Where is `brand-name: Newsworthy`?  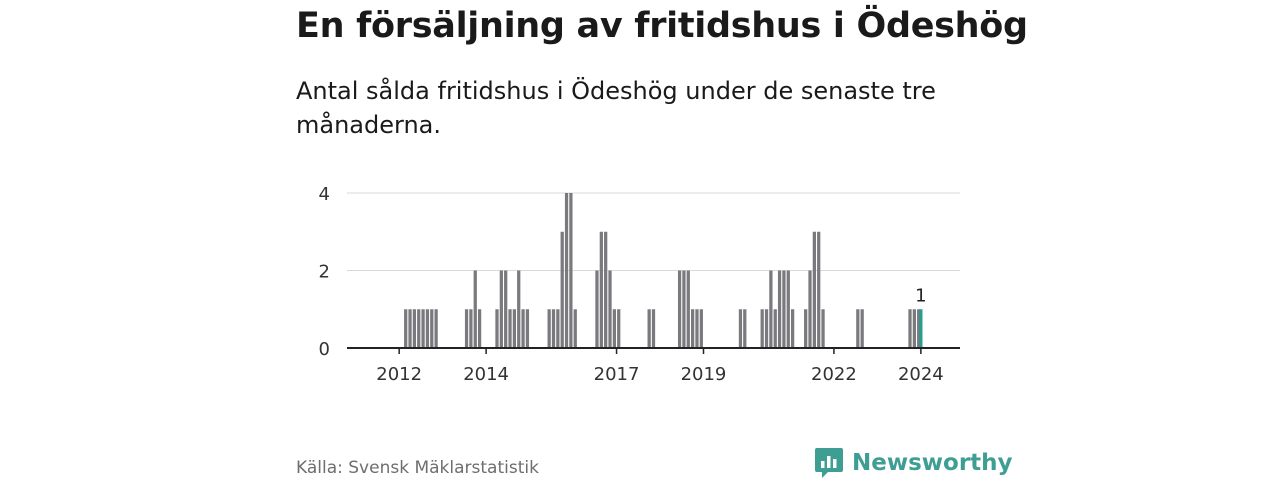 brand-name: Newsworthy is located at coordinates (932, 463).